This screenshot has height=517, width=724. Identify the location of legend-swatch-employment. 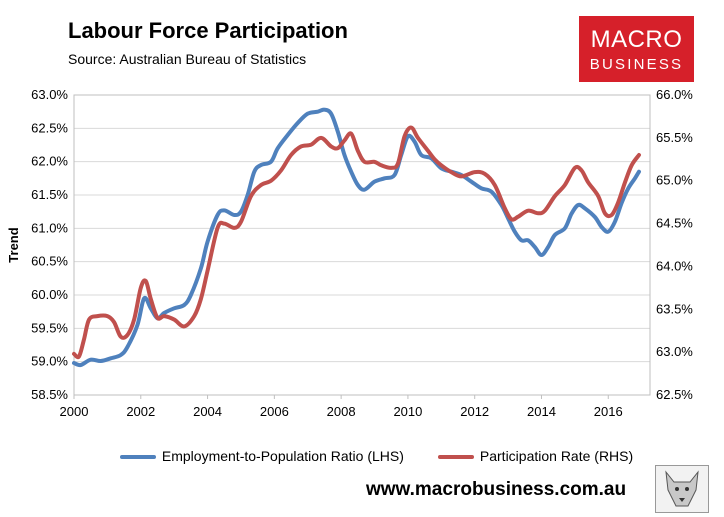
(138, 457).